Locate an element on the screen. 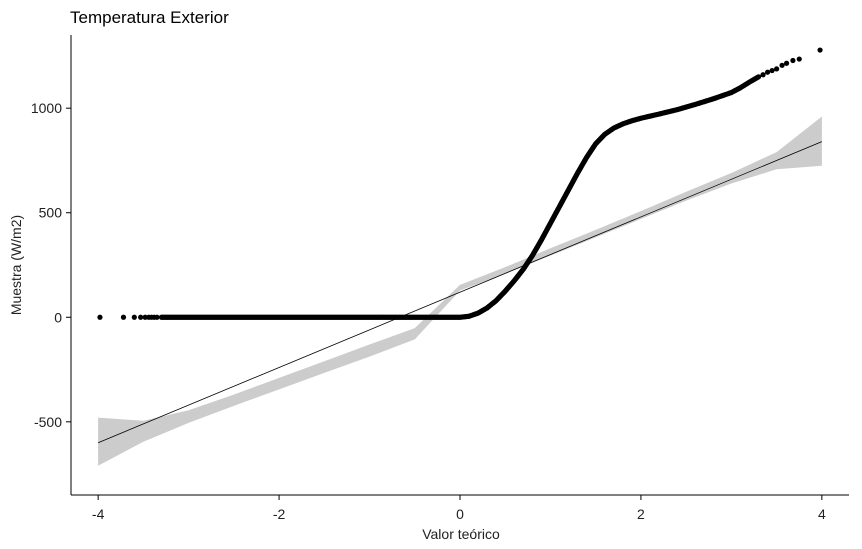 This screenshot has width=862, height=549. x-tick-label: -4 is located at coordinates (98, 514).